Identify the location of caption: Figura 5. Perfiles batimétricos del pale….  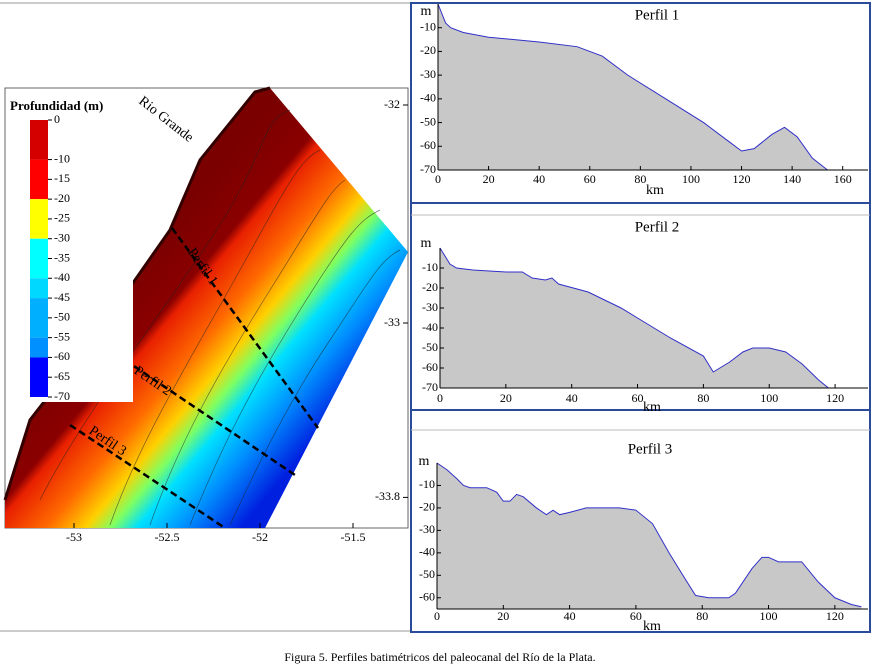
(439, 657).